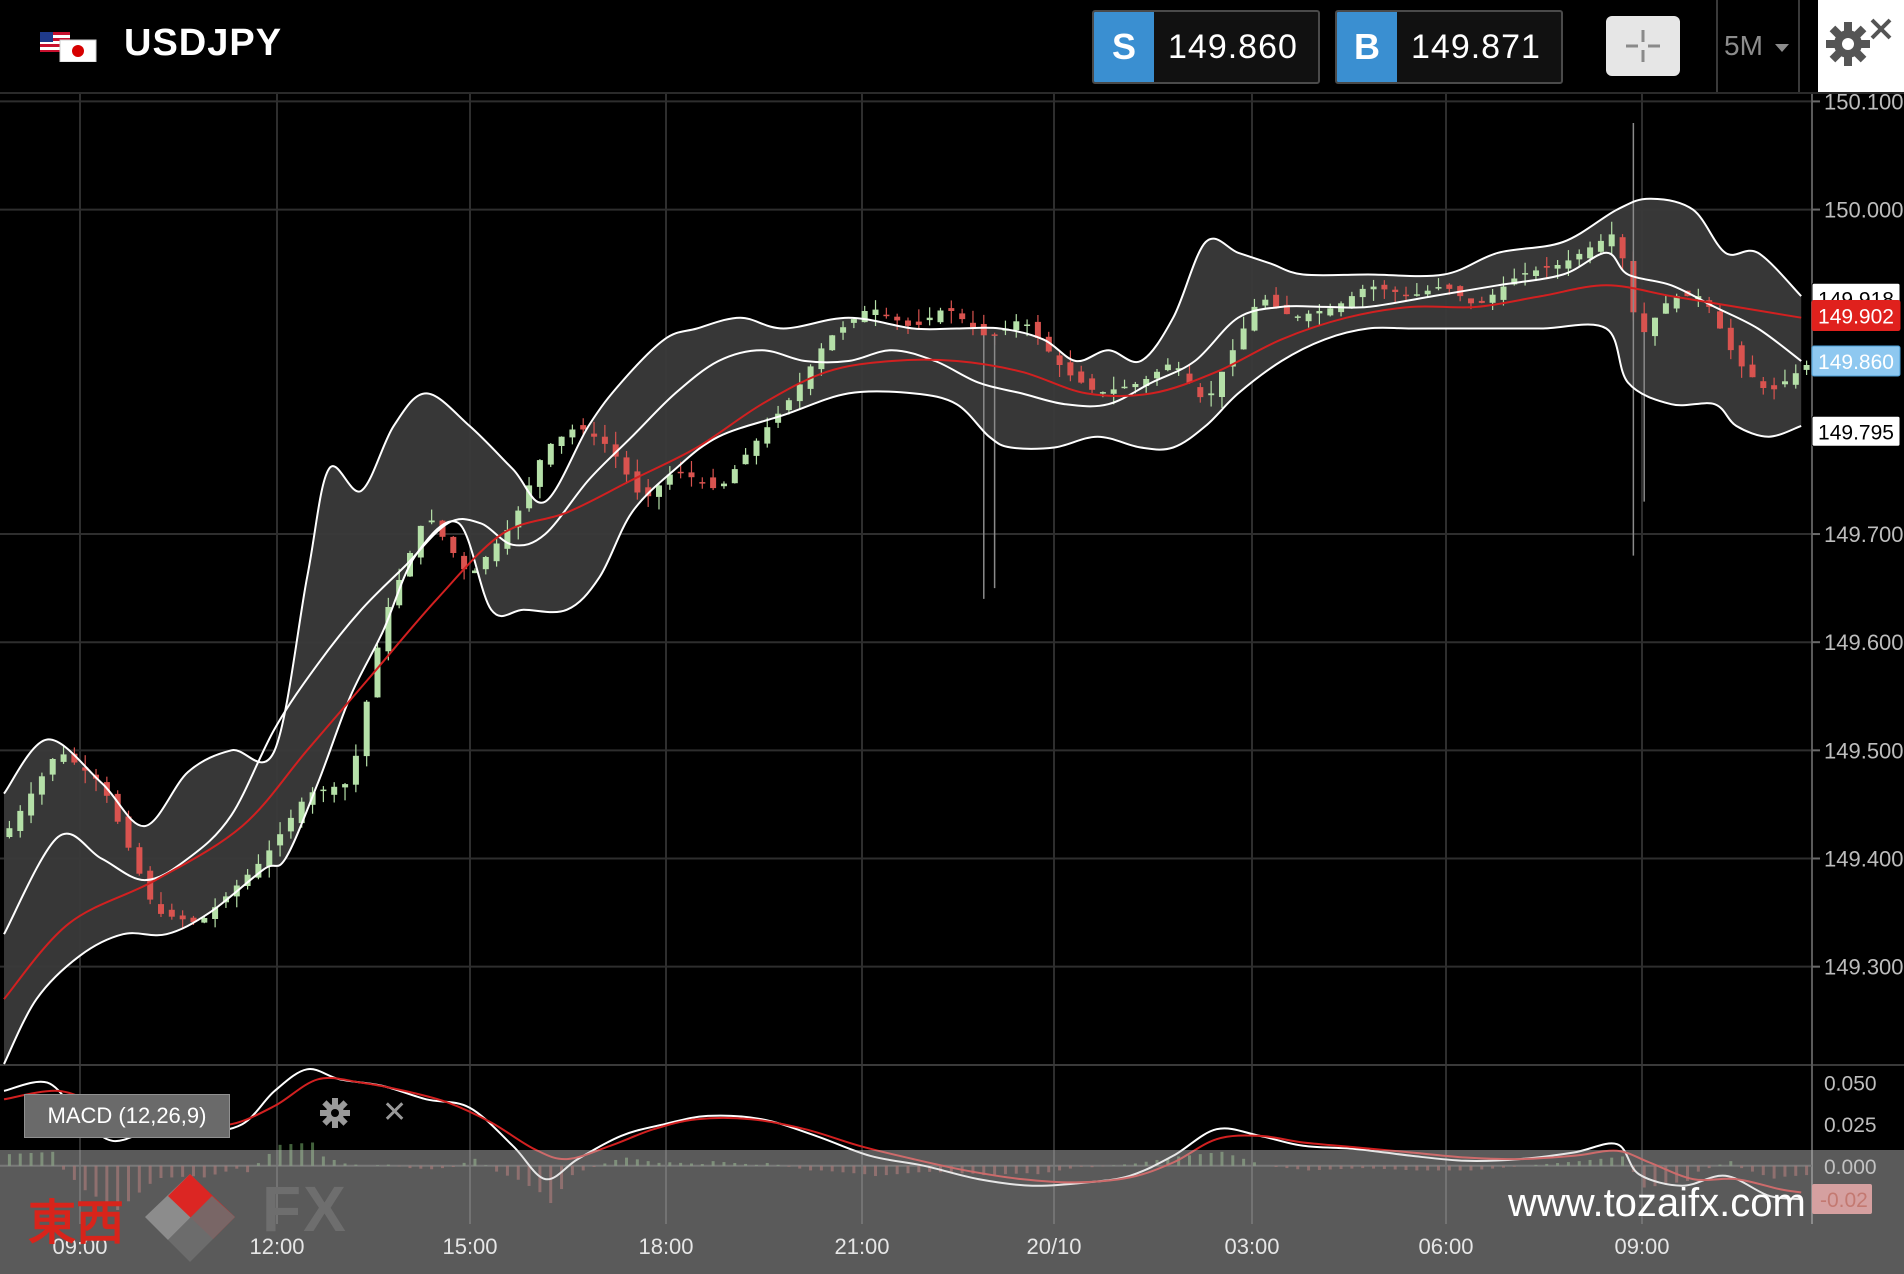 Image resolution: width=1904 pixels, height=1274 pixels. I want to click on buy-price: 149.871, so click(1476, 46).